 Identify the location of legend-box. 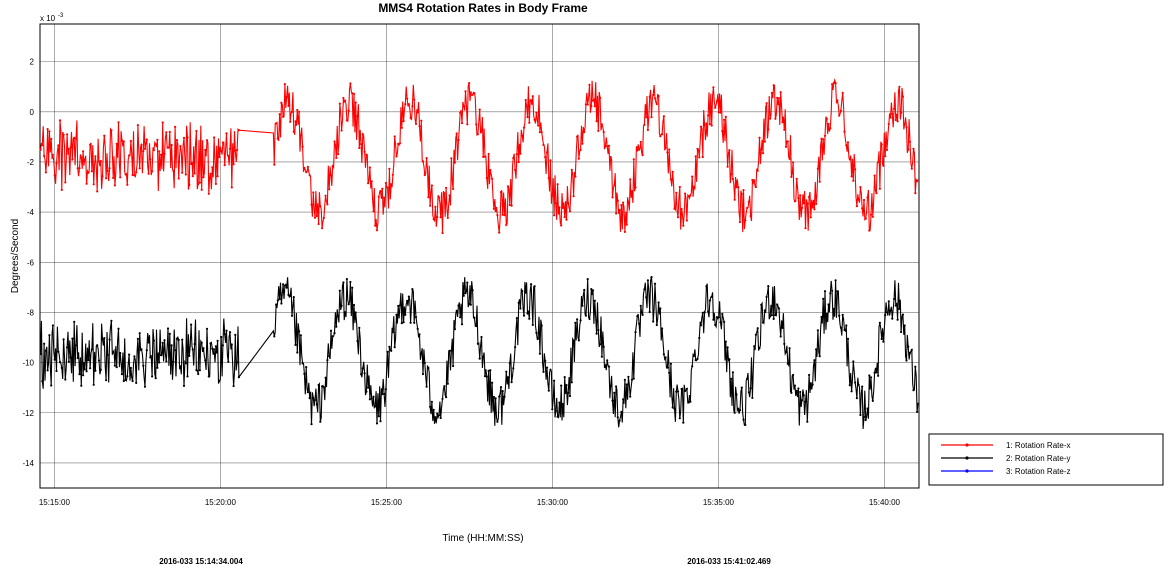
(1046, 459).